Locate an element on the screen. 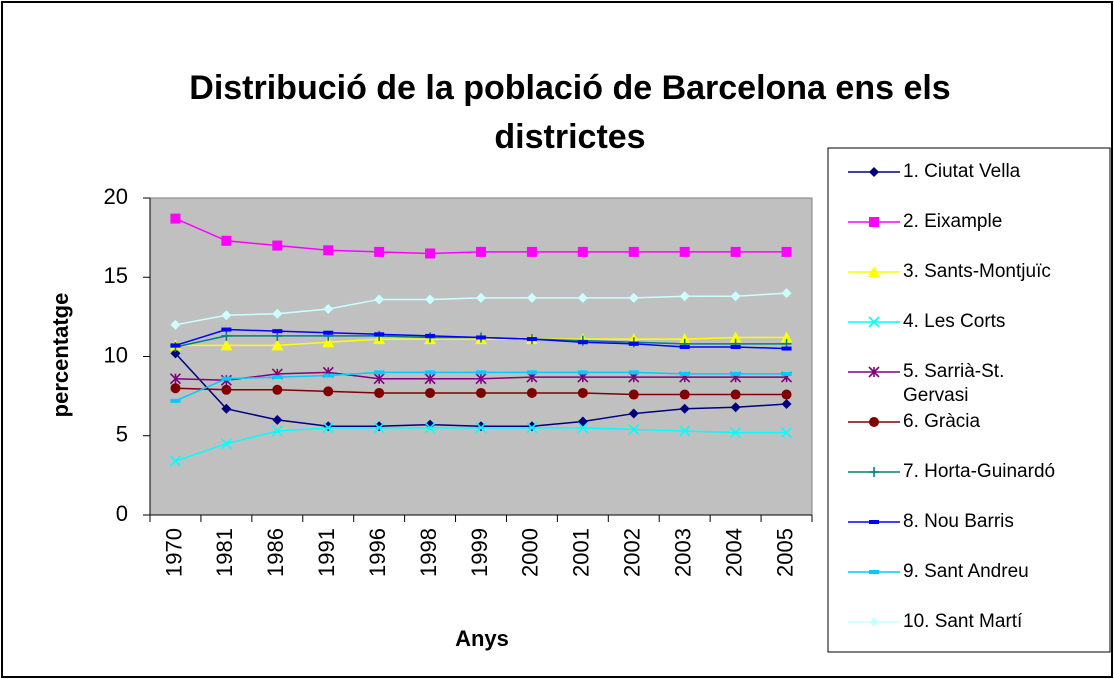  y-tick-label: 10 is located at coordinates (116, 354).